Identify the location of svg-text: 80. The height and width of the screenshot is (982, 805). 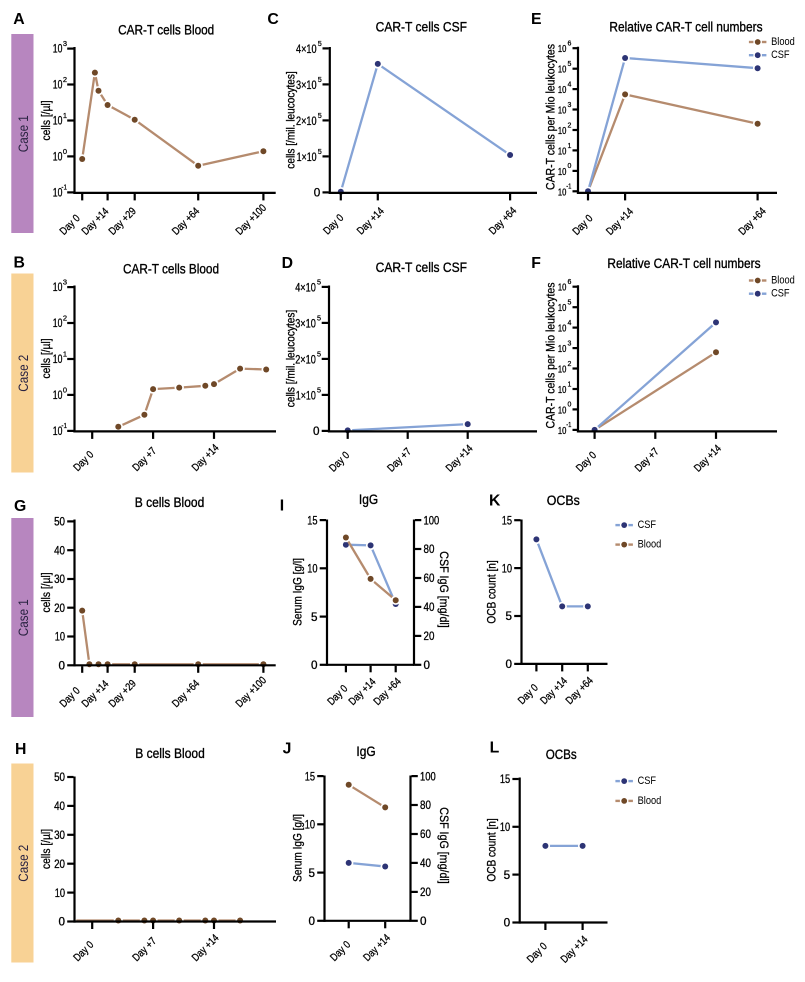
(425, 805).